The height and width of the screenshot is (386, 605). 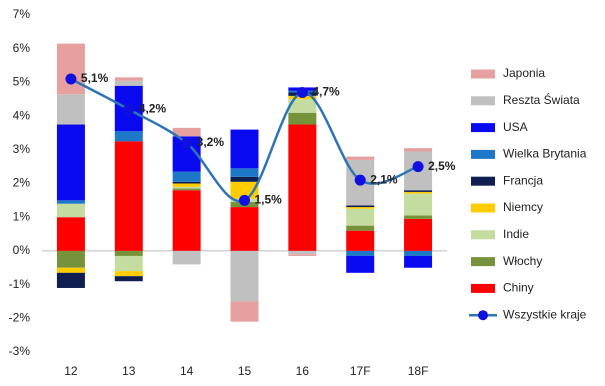 What do you see at coordinates (71, 371) in the screenshot?
I see `x-tick-label: 12` at bounding box center [71, 371].